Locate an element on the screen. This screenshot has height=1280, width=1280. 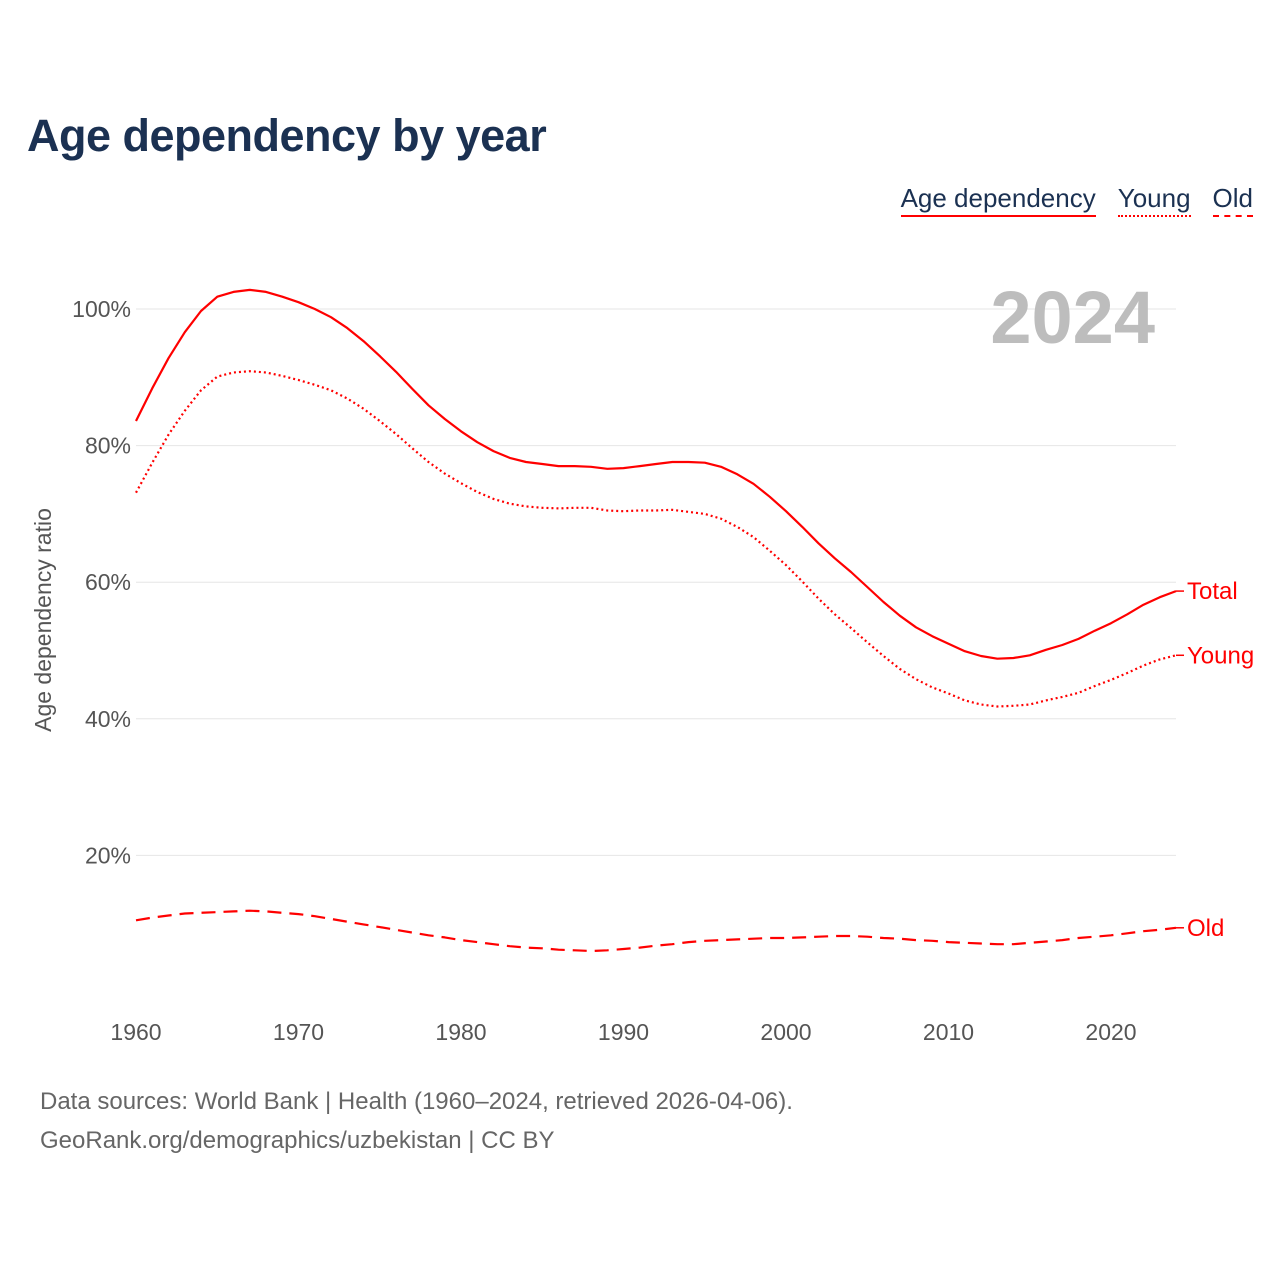
x-tick-label: 1970 is located at coordinates (298, 1032).